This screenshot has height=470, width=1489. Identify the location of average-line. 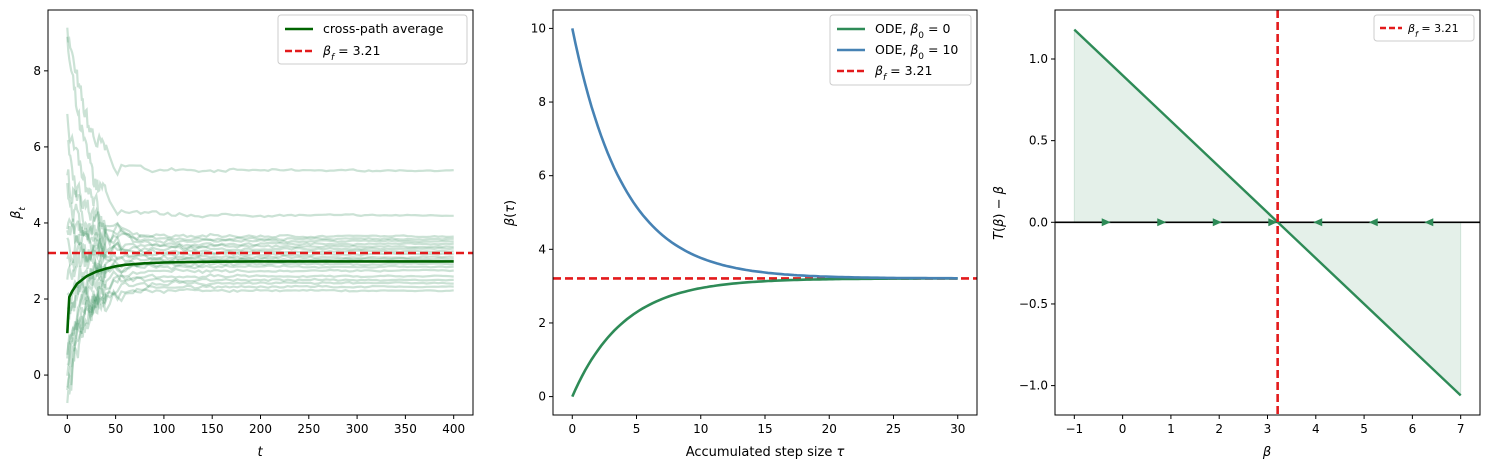
(260, 297).